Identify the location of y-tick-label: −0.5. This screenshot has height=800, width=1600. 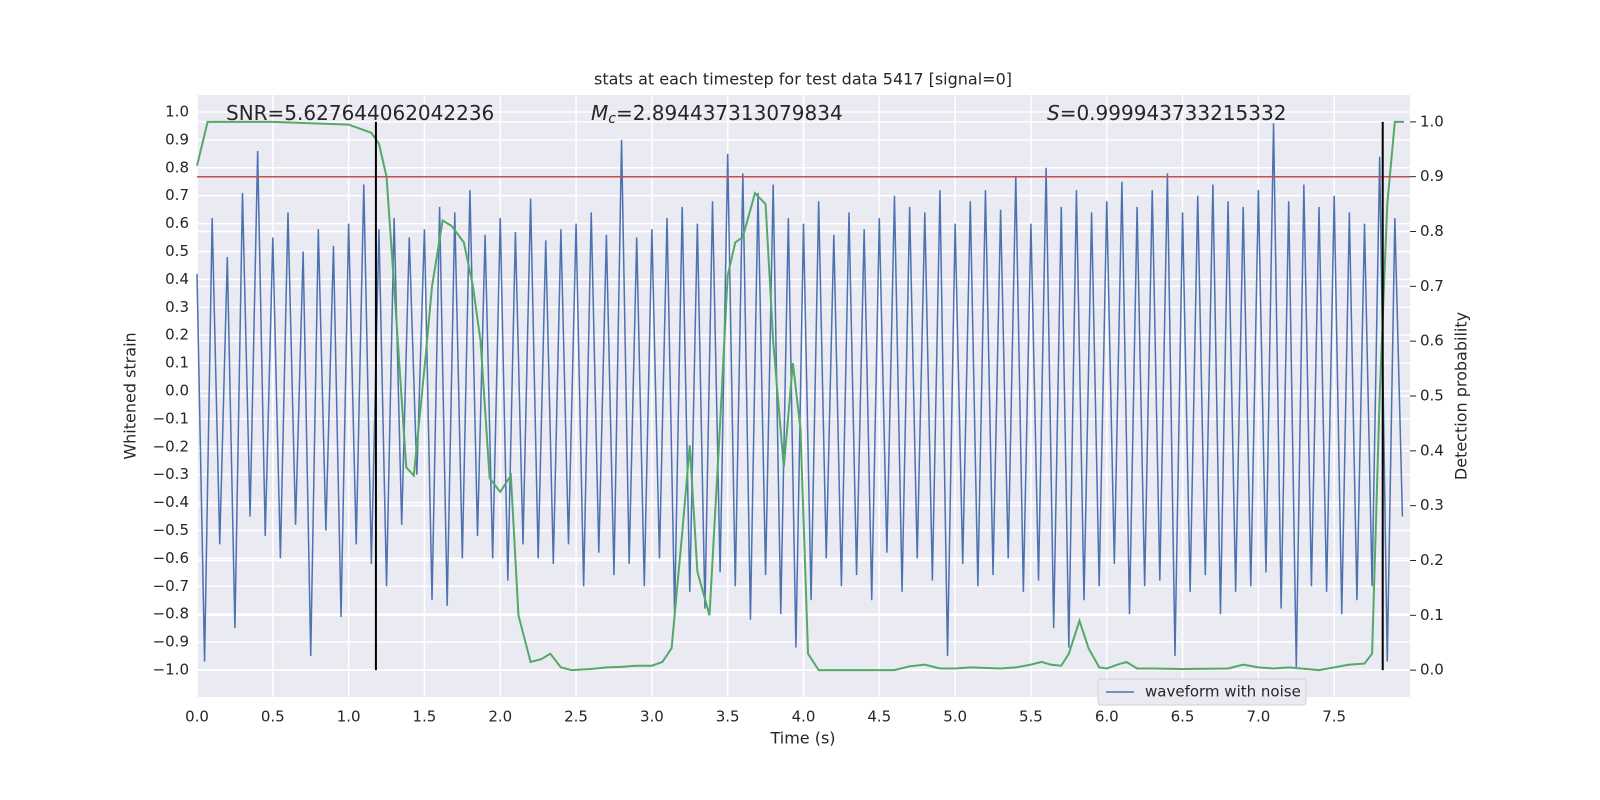
(171, 530).